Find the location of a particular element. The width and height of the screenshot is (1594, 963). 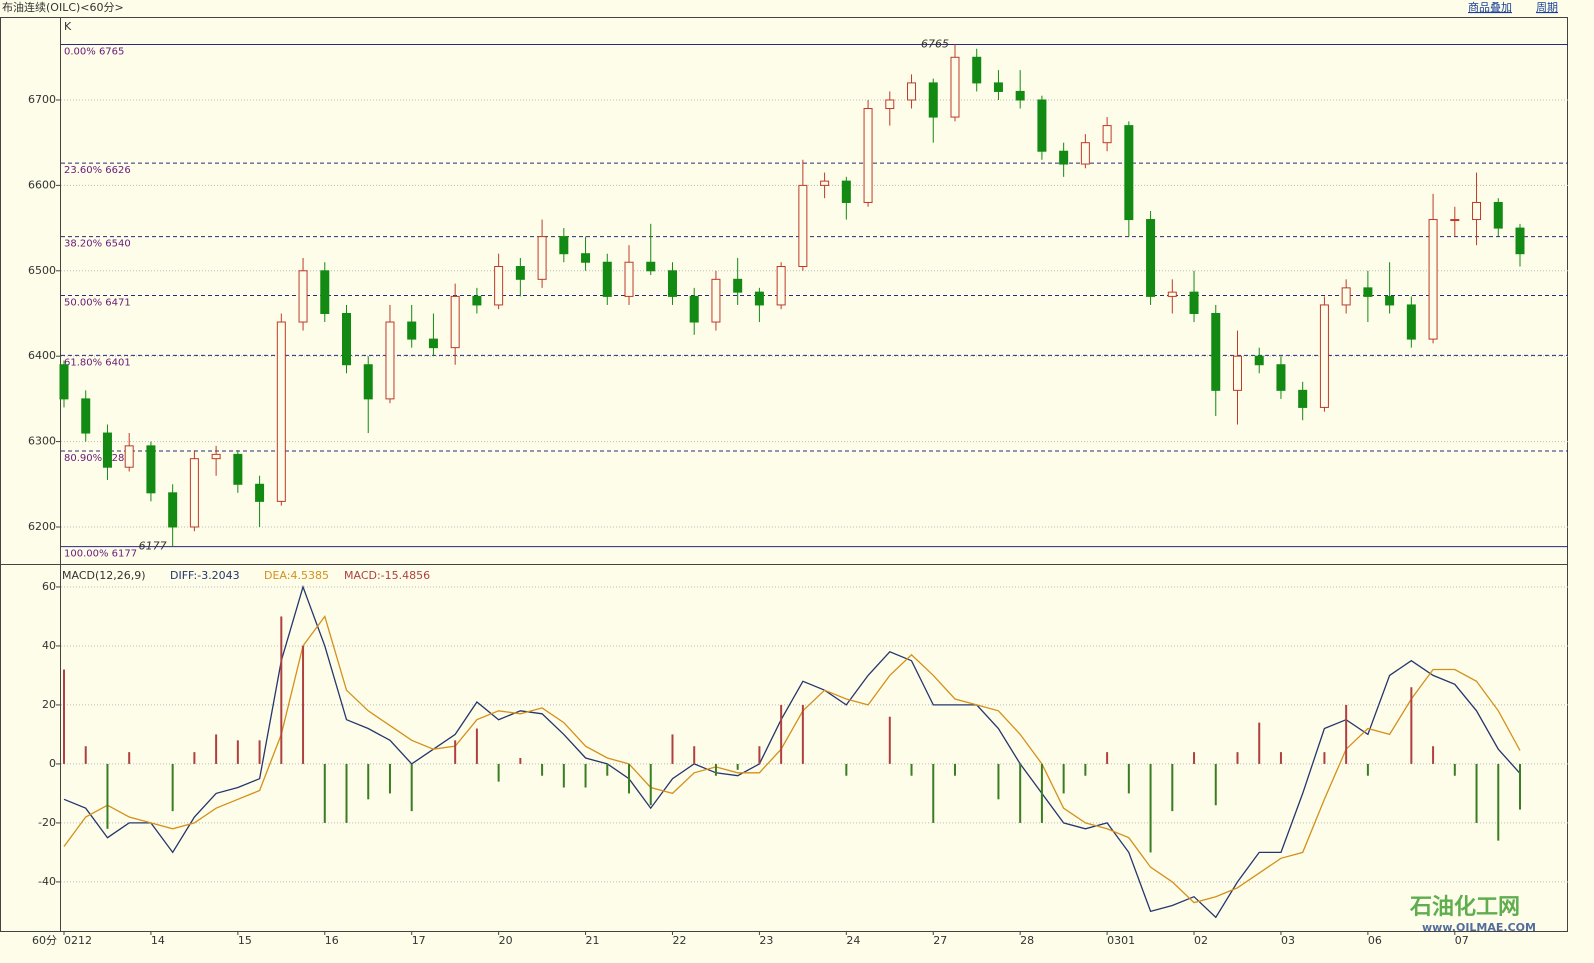

x-tick-label: 22 is located at coordinates (679, 940).